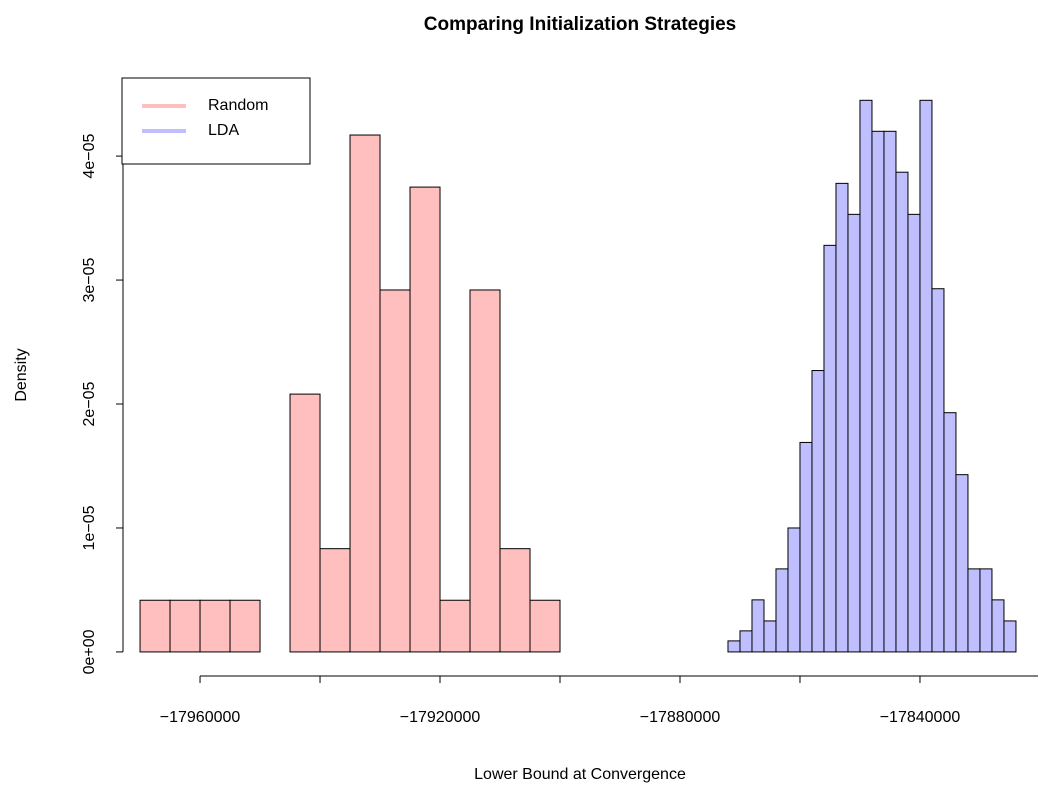  I want to click on x-tick-label: −17880000, so click(680, 717).